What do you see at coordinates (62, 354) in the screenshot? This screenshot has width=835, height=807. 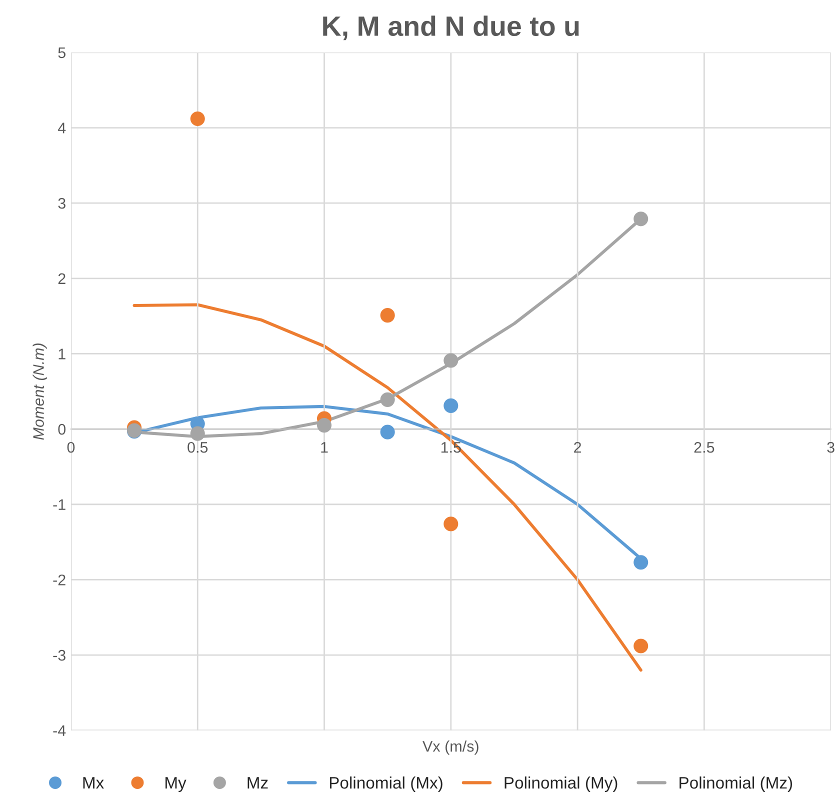 I see `y-tick-label: 1` at bounding box center [62, 354].